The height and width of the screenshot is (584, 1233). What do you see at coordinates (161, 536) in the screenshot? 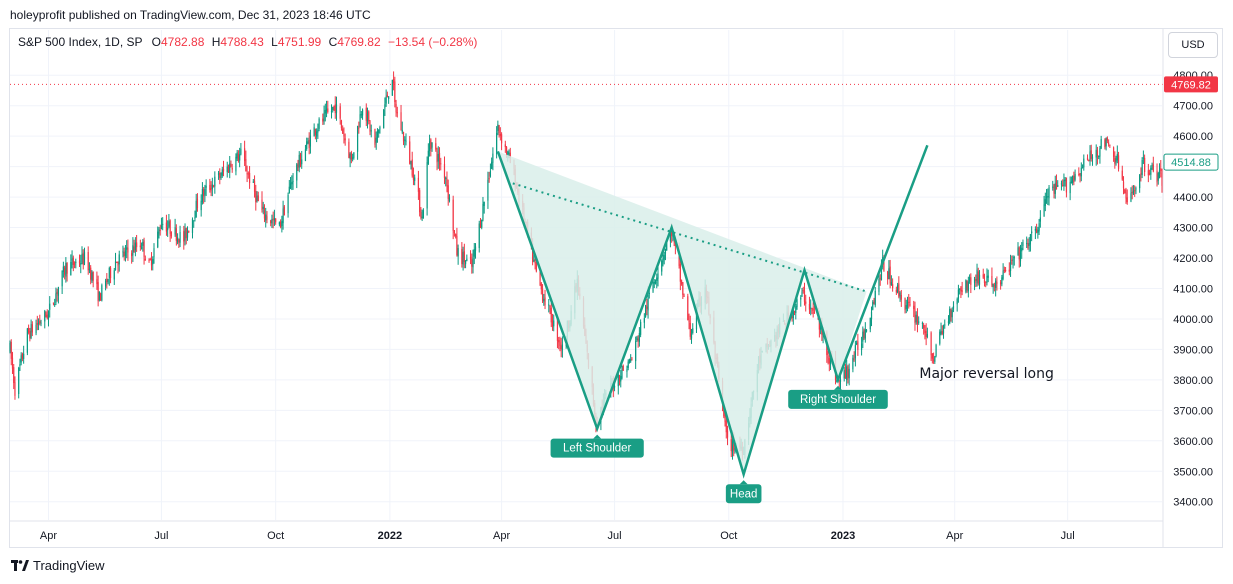
I see `time-tick-label: Jul` at bounding box center [161, 536].